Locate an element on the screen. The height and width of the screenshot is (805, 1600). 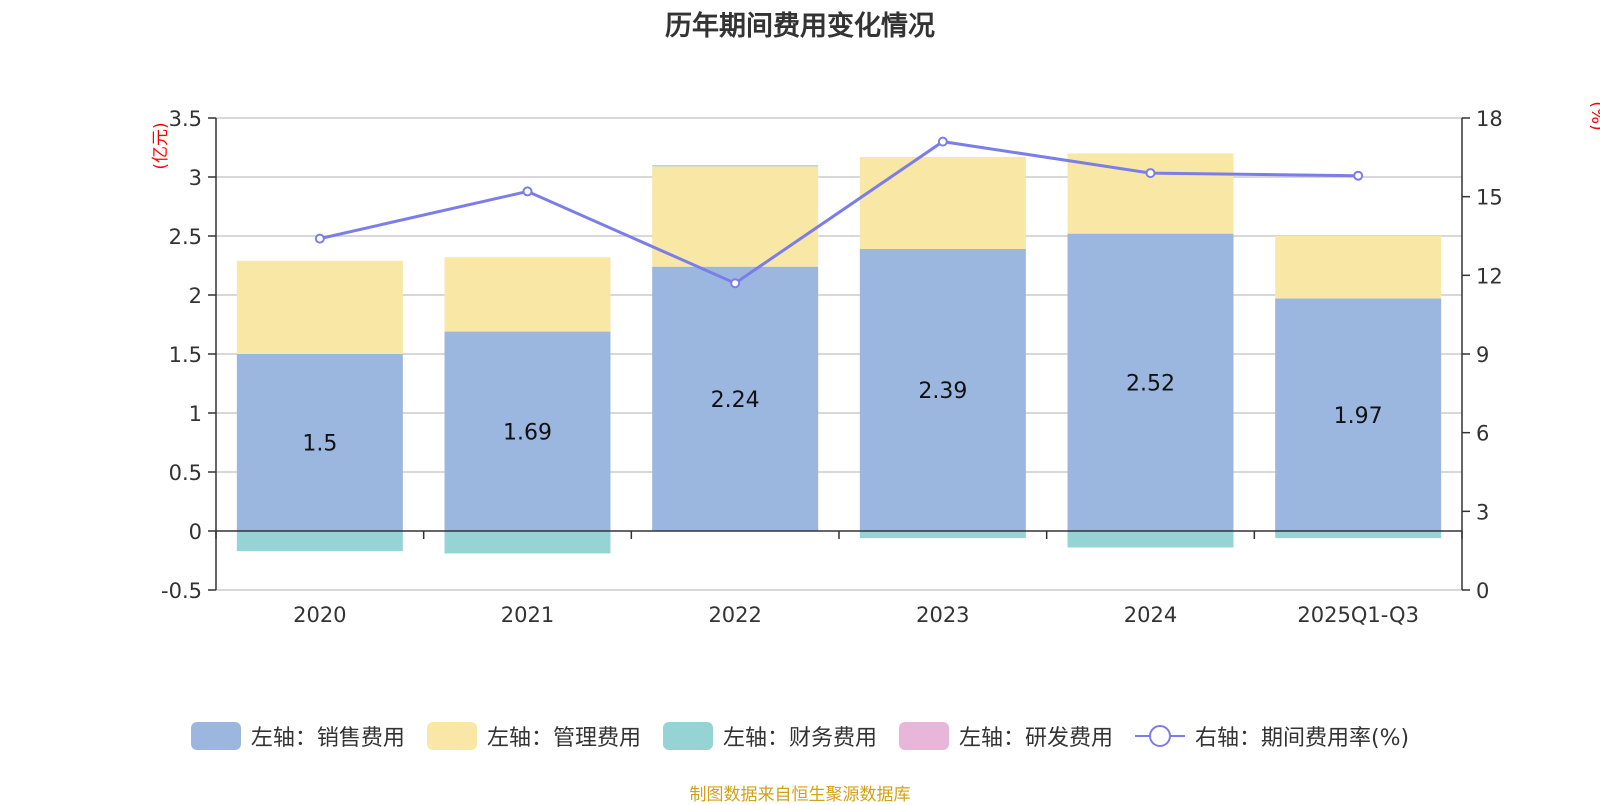
left-tick-label: 2 is located at coordinates (195, 296).